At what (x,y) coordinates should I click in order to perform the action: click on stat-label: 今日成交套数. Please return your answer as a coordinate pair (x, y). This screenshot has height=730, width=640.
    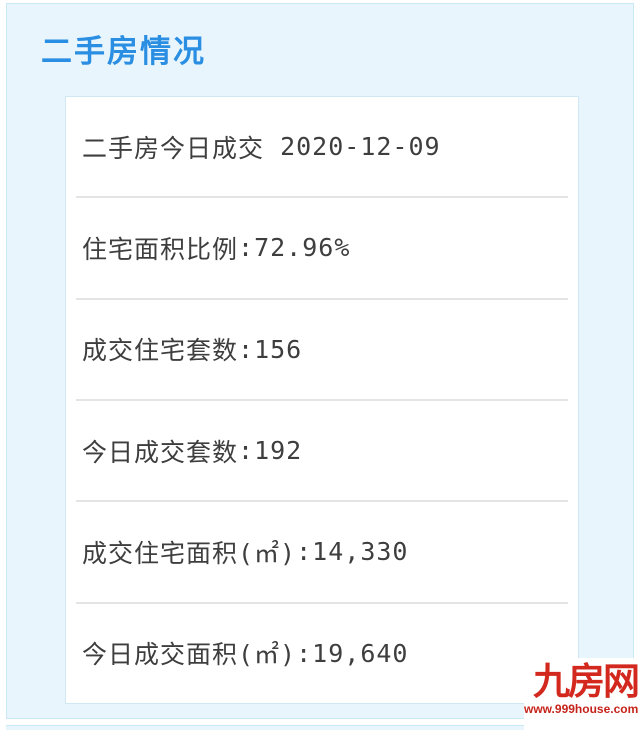
    Looking at the image, I should click on (160, 452).